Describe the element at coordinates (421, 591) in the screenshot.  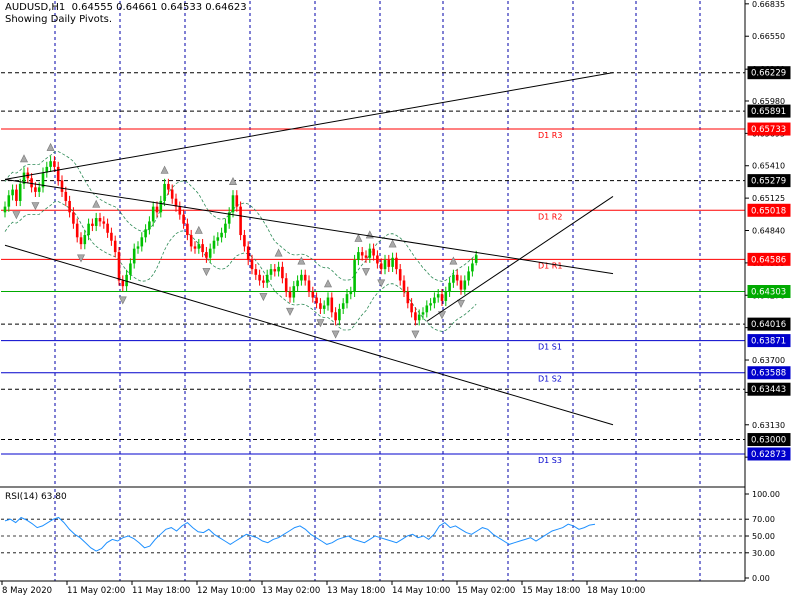
I see `time-tick-label: 14 May 10:00` at that location.